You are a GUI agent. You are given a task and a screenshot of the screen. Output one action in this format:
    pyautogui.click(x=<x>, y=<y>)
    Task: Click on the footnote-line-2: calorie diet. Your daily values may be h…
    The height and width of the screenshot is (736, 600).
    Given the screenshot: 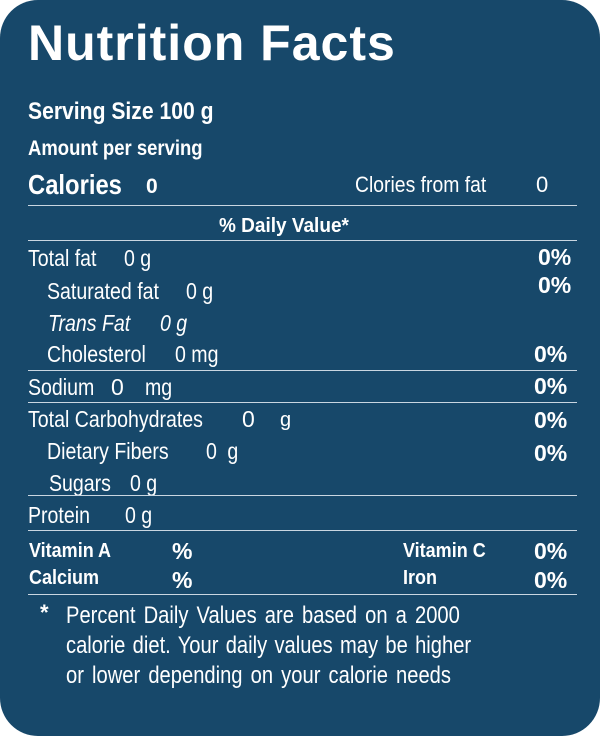 What is the action you would take?
    pyautogui.click(x=269, y=645)
    